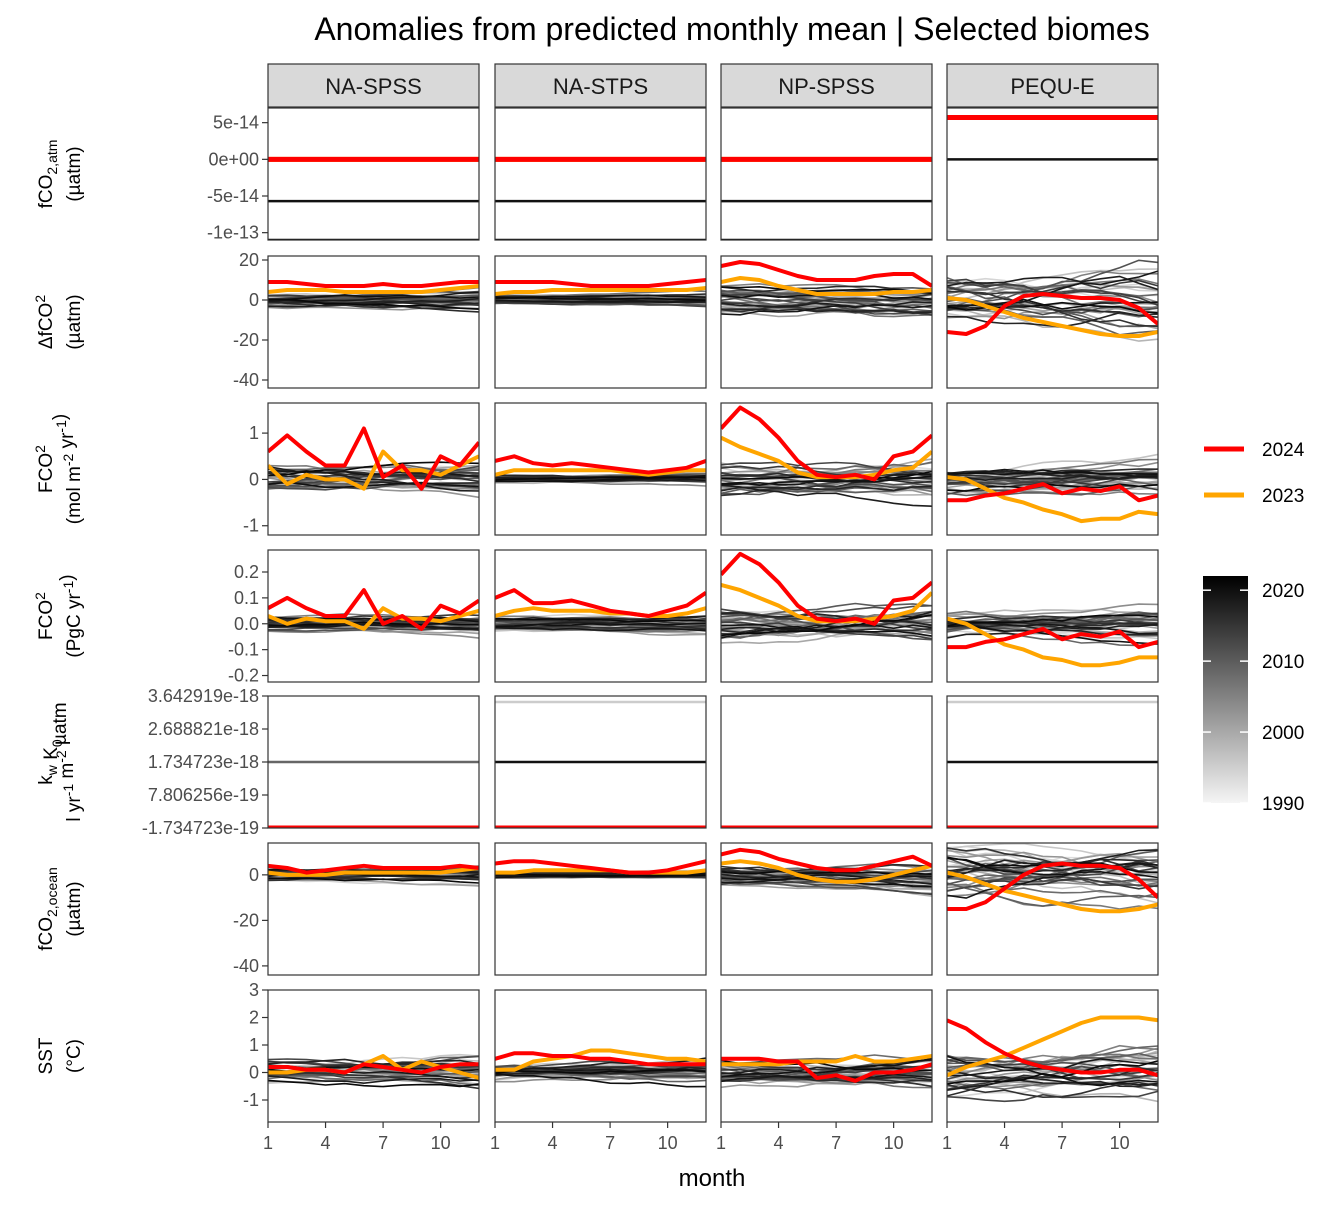  I want to click on y-tick-label: 7.806256e-19, so click(203, 795).